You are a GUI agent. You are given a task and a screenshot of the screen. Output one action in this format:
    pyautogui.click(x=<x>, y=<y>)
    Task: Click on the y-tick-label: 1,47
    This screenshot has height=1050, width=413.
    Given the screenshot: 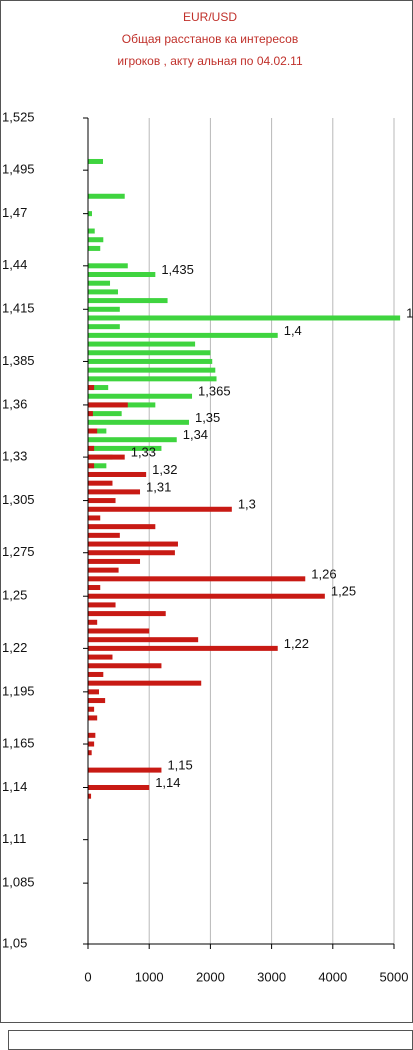 What is the action you would take?
    pyautogui.click(x=14, y=212)
    